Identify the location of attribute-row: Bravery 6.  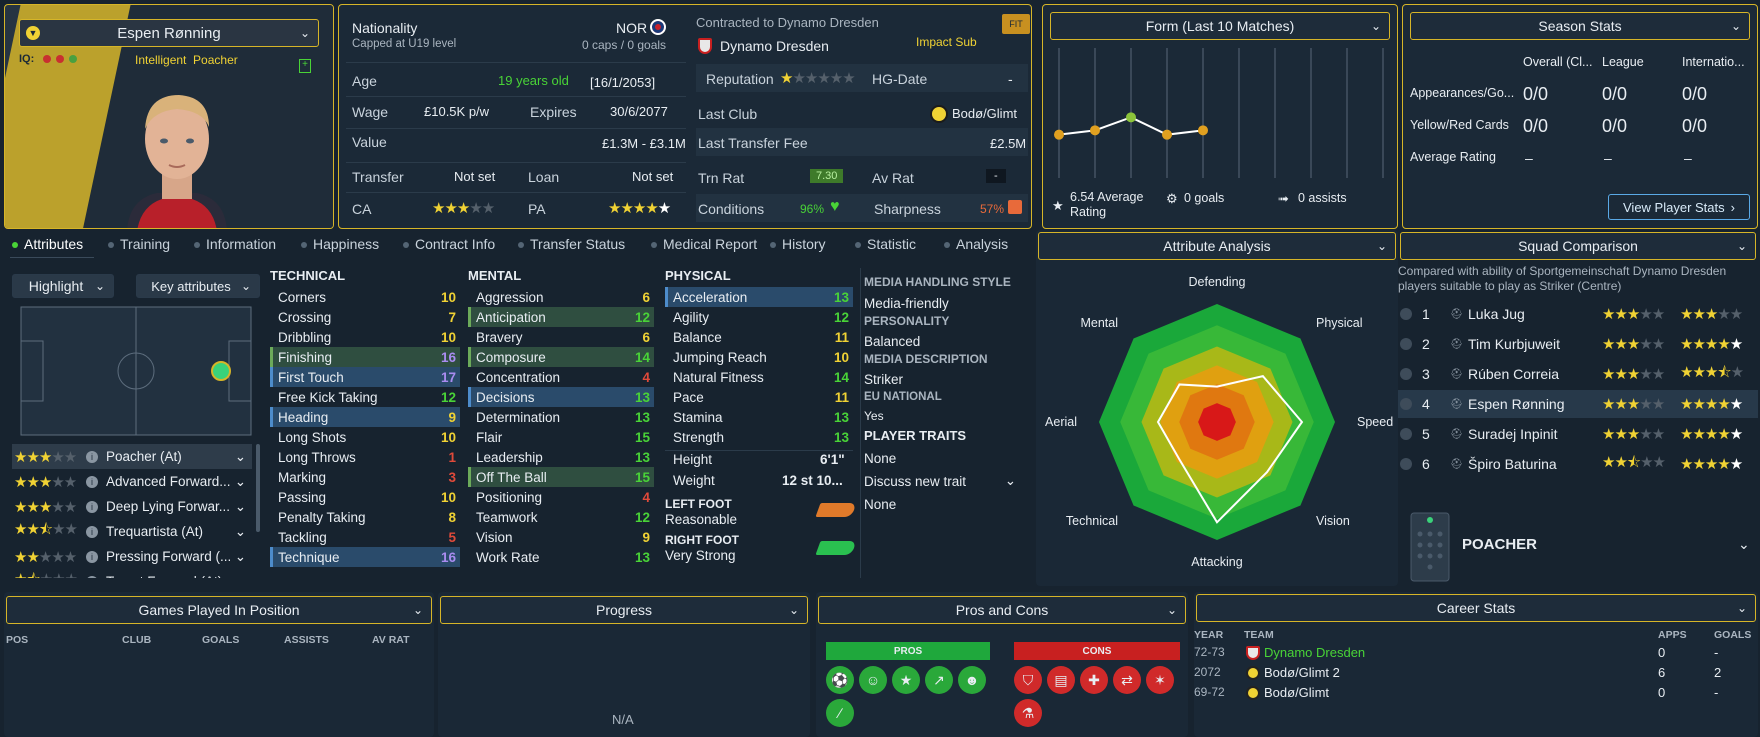
(561, 337).